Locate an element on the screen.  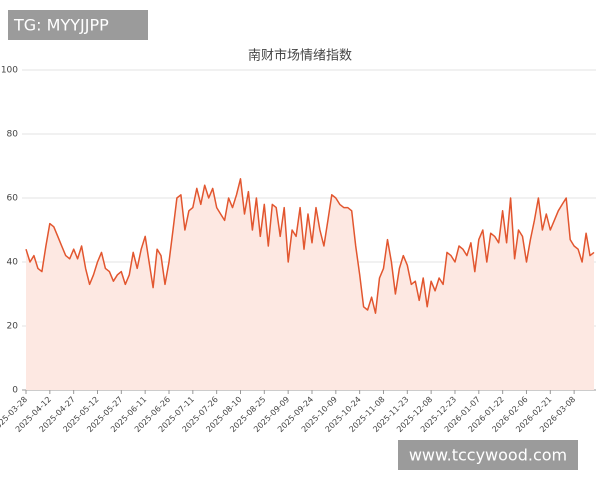
watermark: TG: MYYJJPP is located at coordinates (61, 25).